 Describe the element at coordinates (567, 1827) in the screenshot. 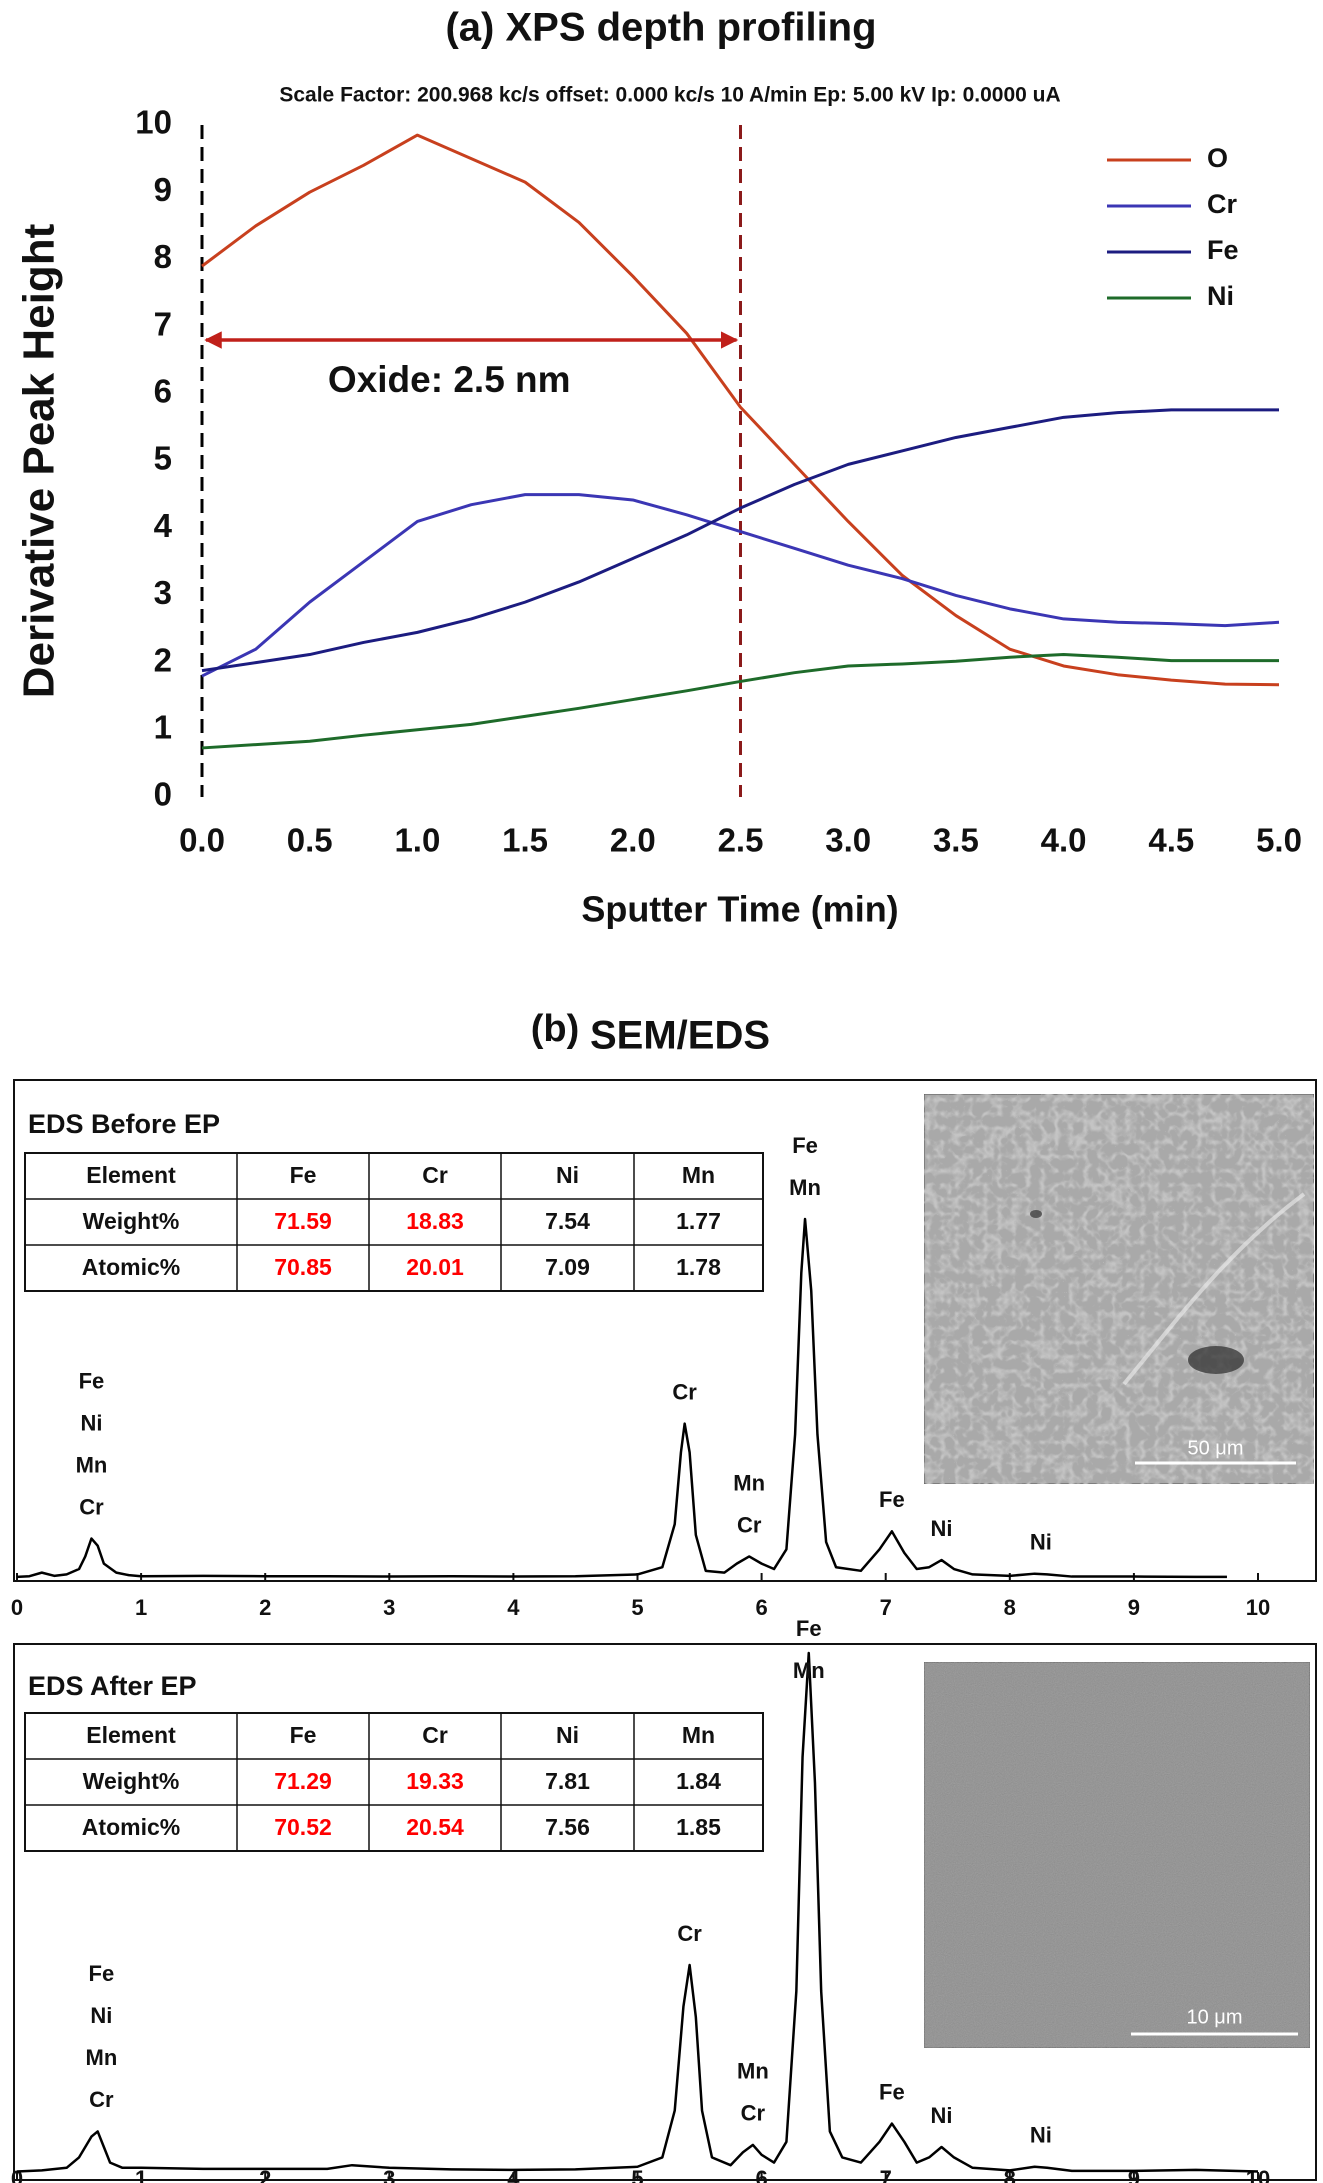

I see `table-cell: 7.56` at that location.